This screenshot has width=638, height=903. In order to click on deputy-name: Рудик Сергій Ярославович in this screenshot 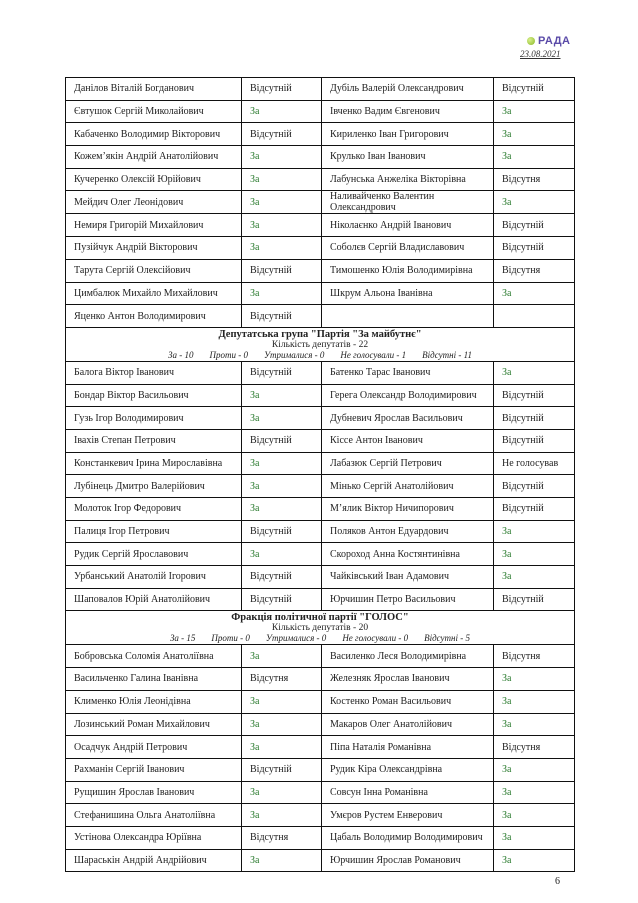, I will do `click(153, 554)`.